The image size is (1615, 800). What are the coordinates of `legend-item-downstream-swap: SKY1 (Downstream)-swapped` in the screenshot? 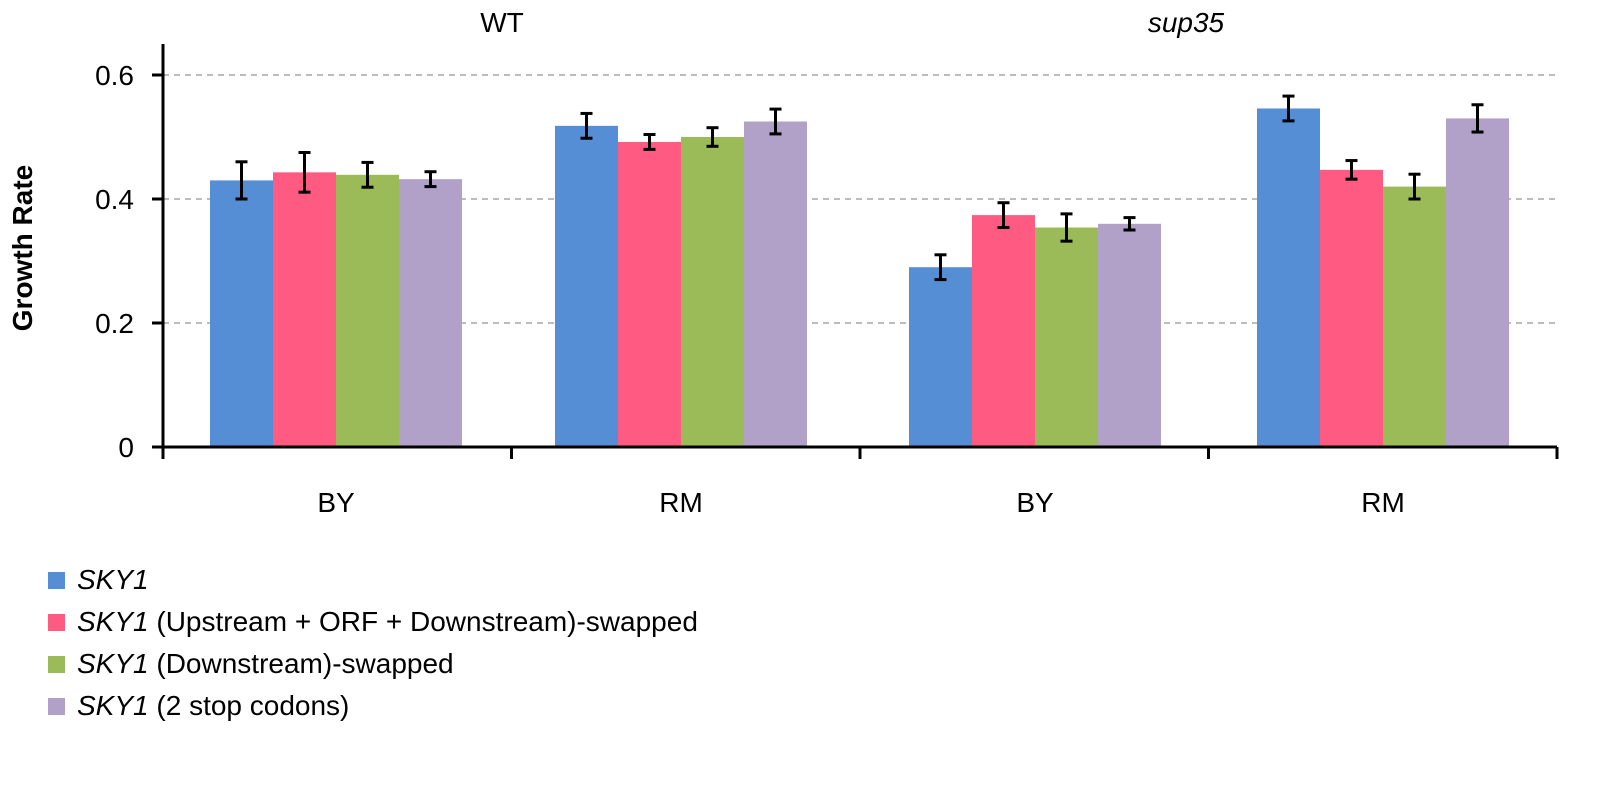 It's located at (443, 664).